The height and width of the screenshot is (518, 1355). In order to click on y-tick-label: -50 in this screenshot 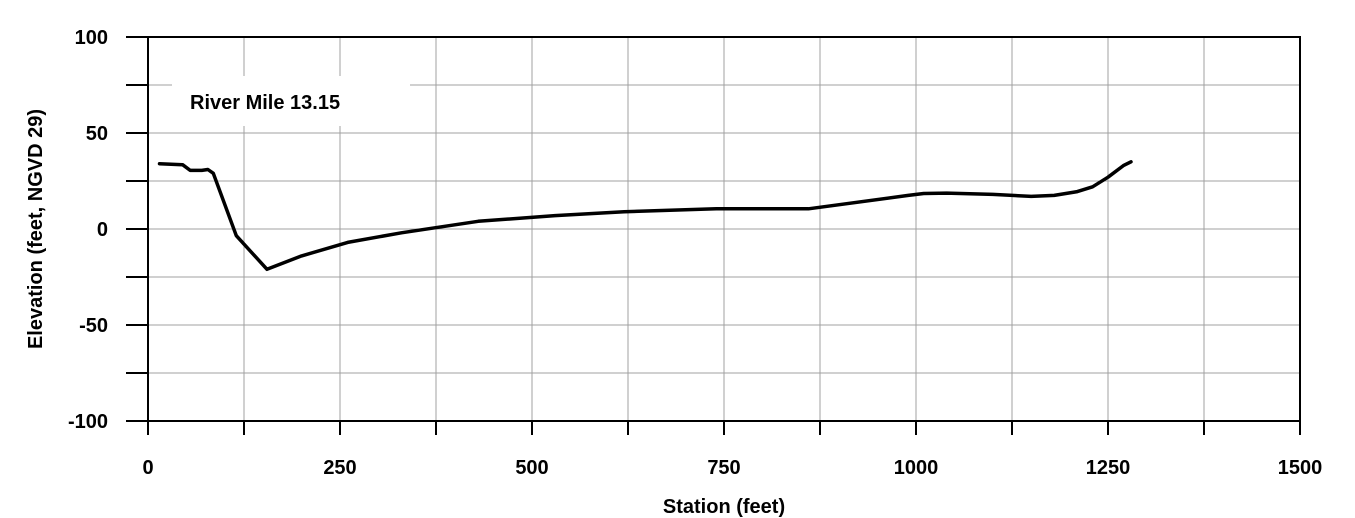, I will do `click(93, 326)`.